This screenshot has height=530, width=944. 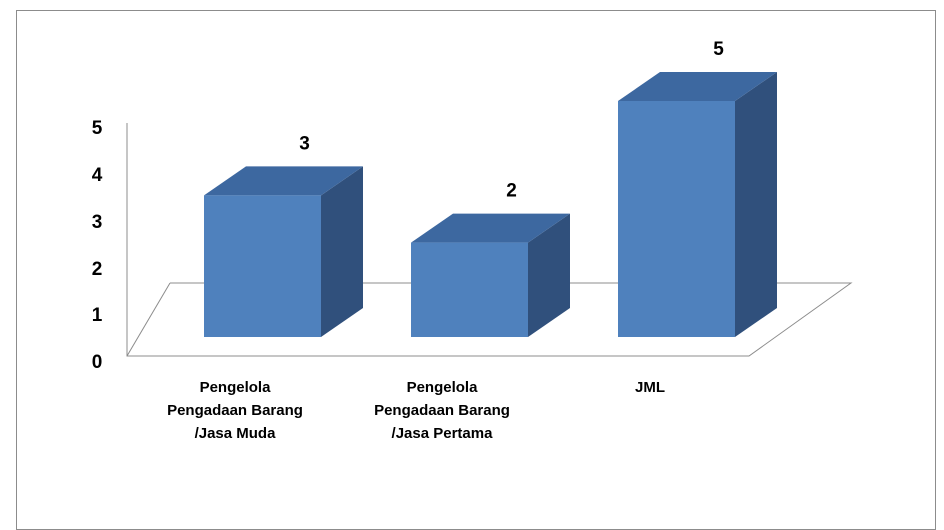 I want to click on category-label: JML, so click(x=650, y=387).